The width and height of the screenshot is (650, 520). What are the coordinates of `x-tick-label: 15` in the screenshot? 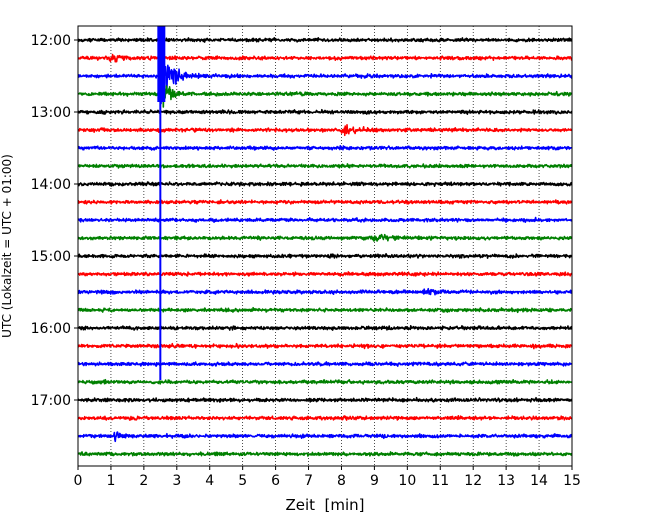 It's located at (572, 481).